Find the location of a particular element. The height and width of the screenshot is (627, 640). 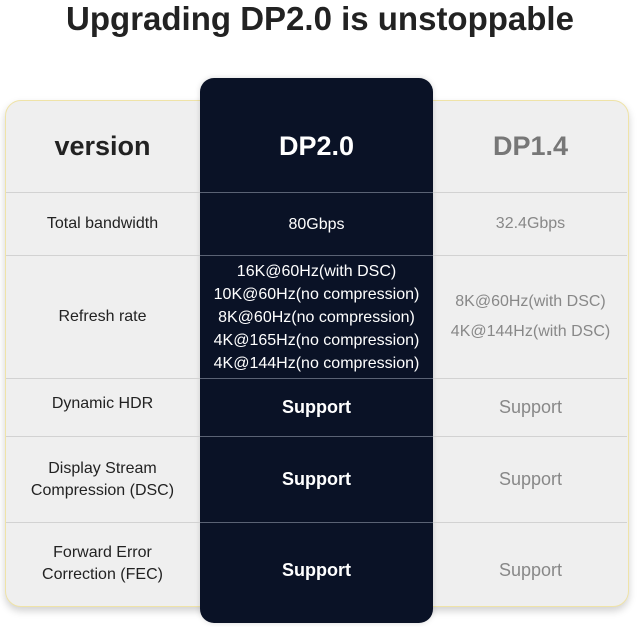

refresh-rate-item: 16K@60Hz(with DSC) is located at coordinates (316, 271).